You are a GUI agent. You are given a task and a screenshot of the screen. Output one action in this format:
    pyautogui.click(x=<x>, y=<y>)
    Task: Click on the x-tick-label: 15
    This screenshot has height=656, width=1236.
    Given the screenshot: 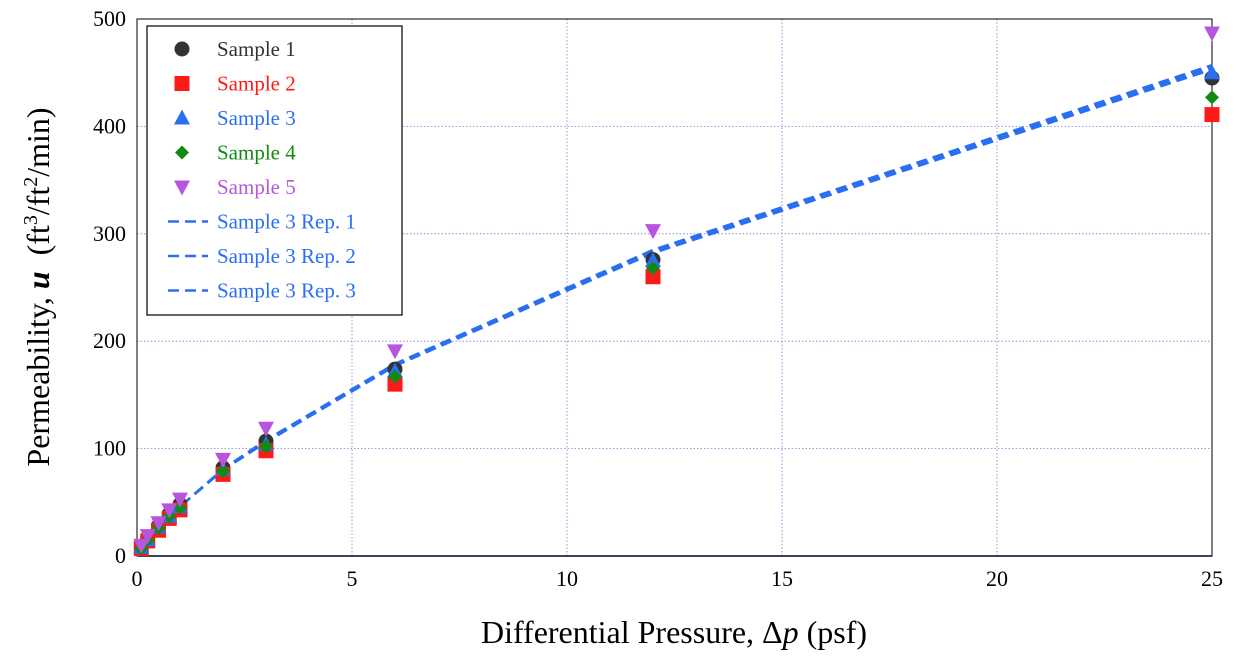 What is the action you would take?
    pyautogui.click(x=782, y=578)
    